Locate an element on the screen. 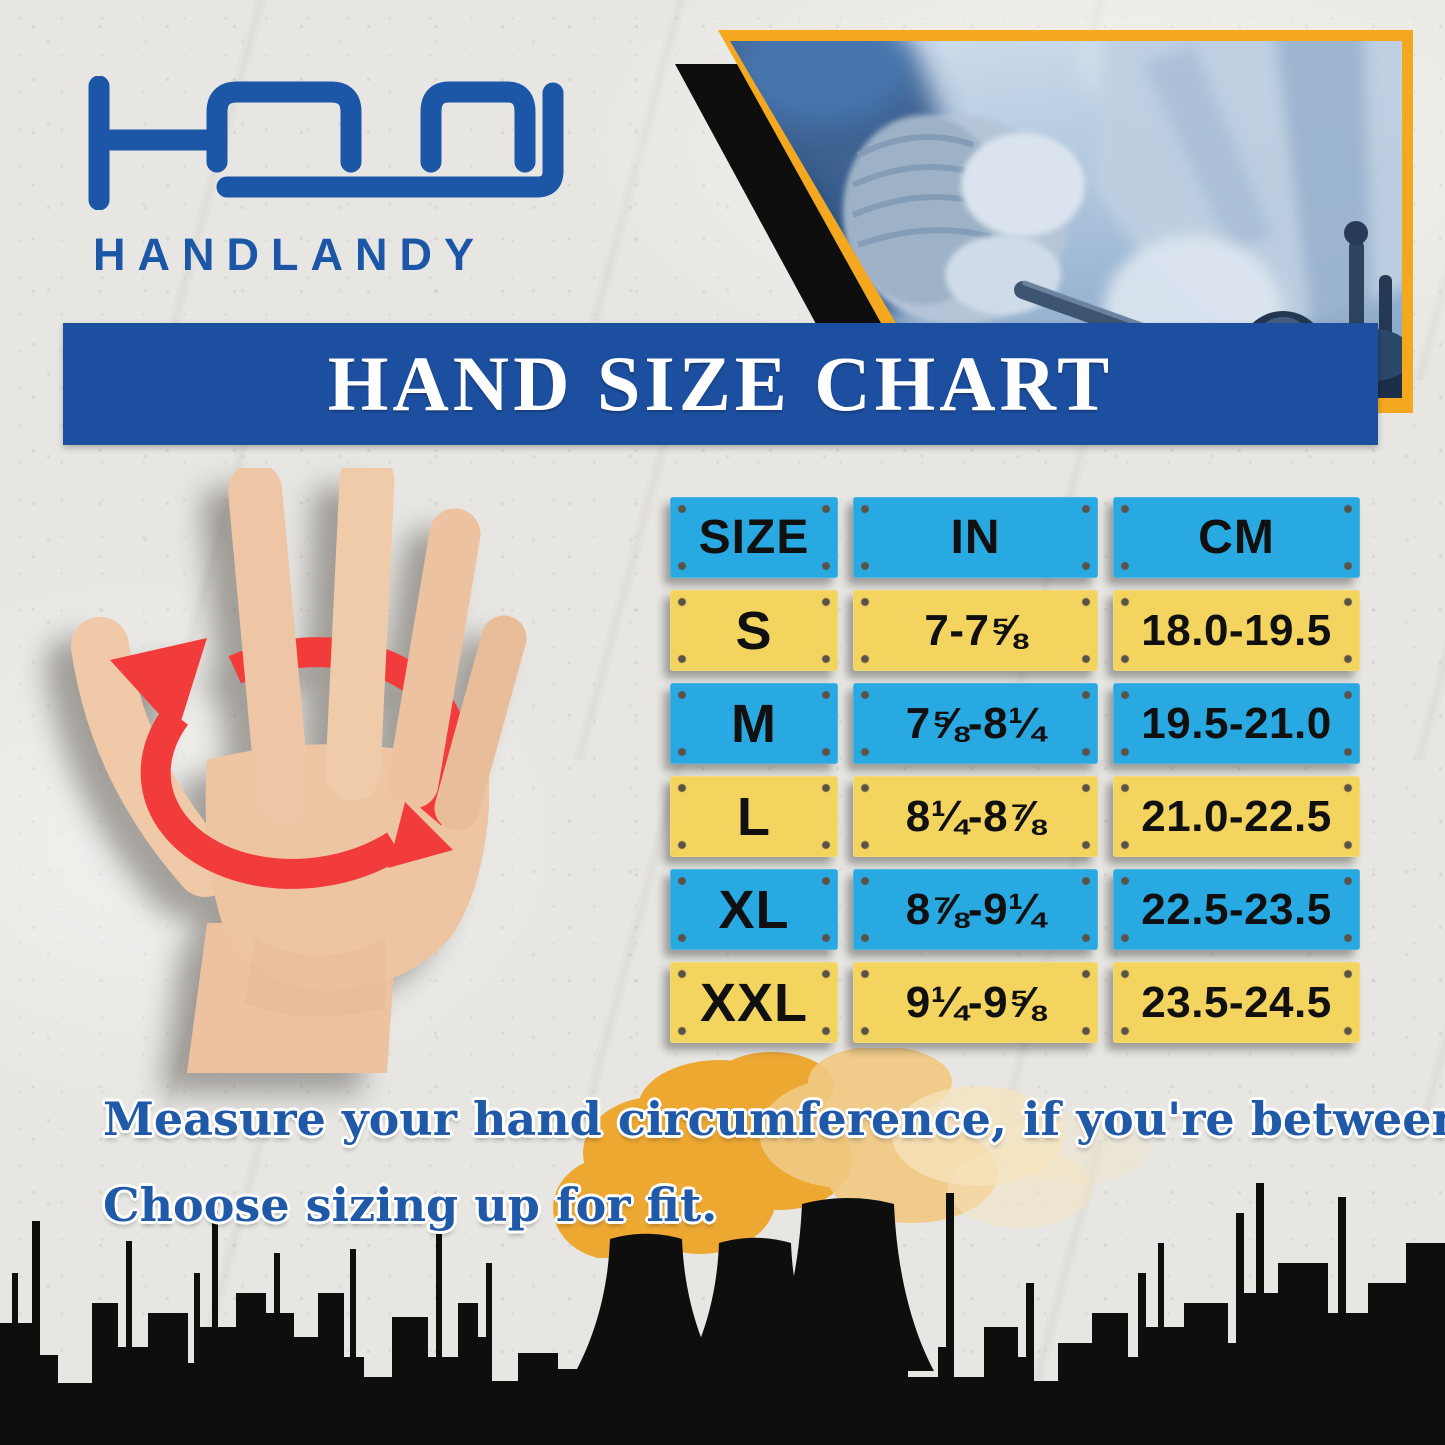 Image resolution: width=1445 pixels, height=1445 pixels. cell-cm-xxl: 23.5-24.5 is located at coordinates (1236, 1002).